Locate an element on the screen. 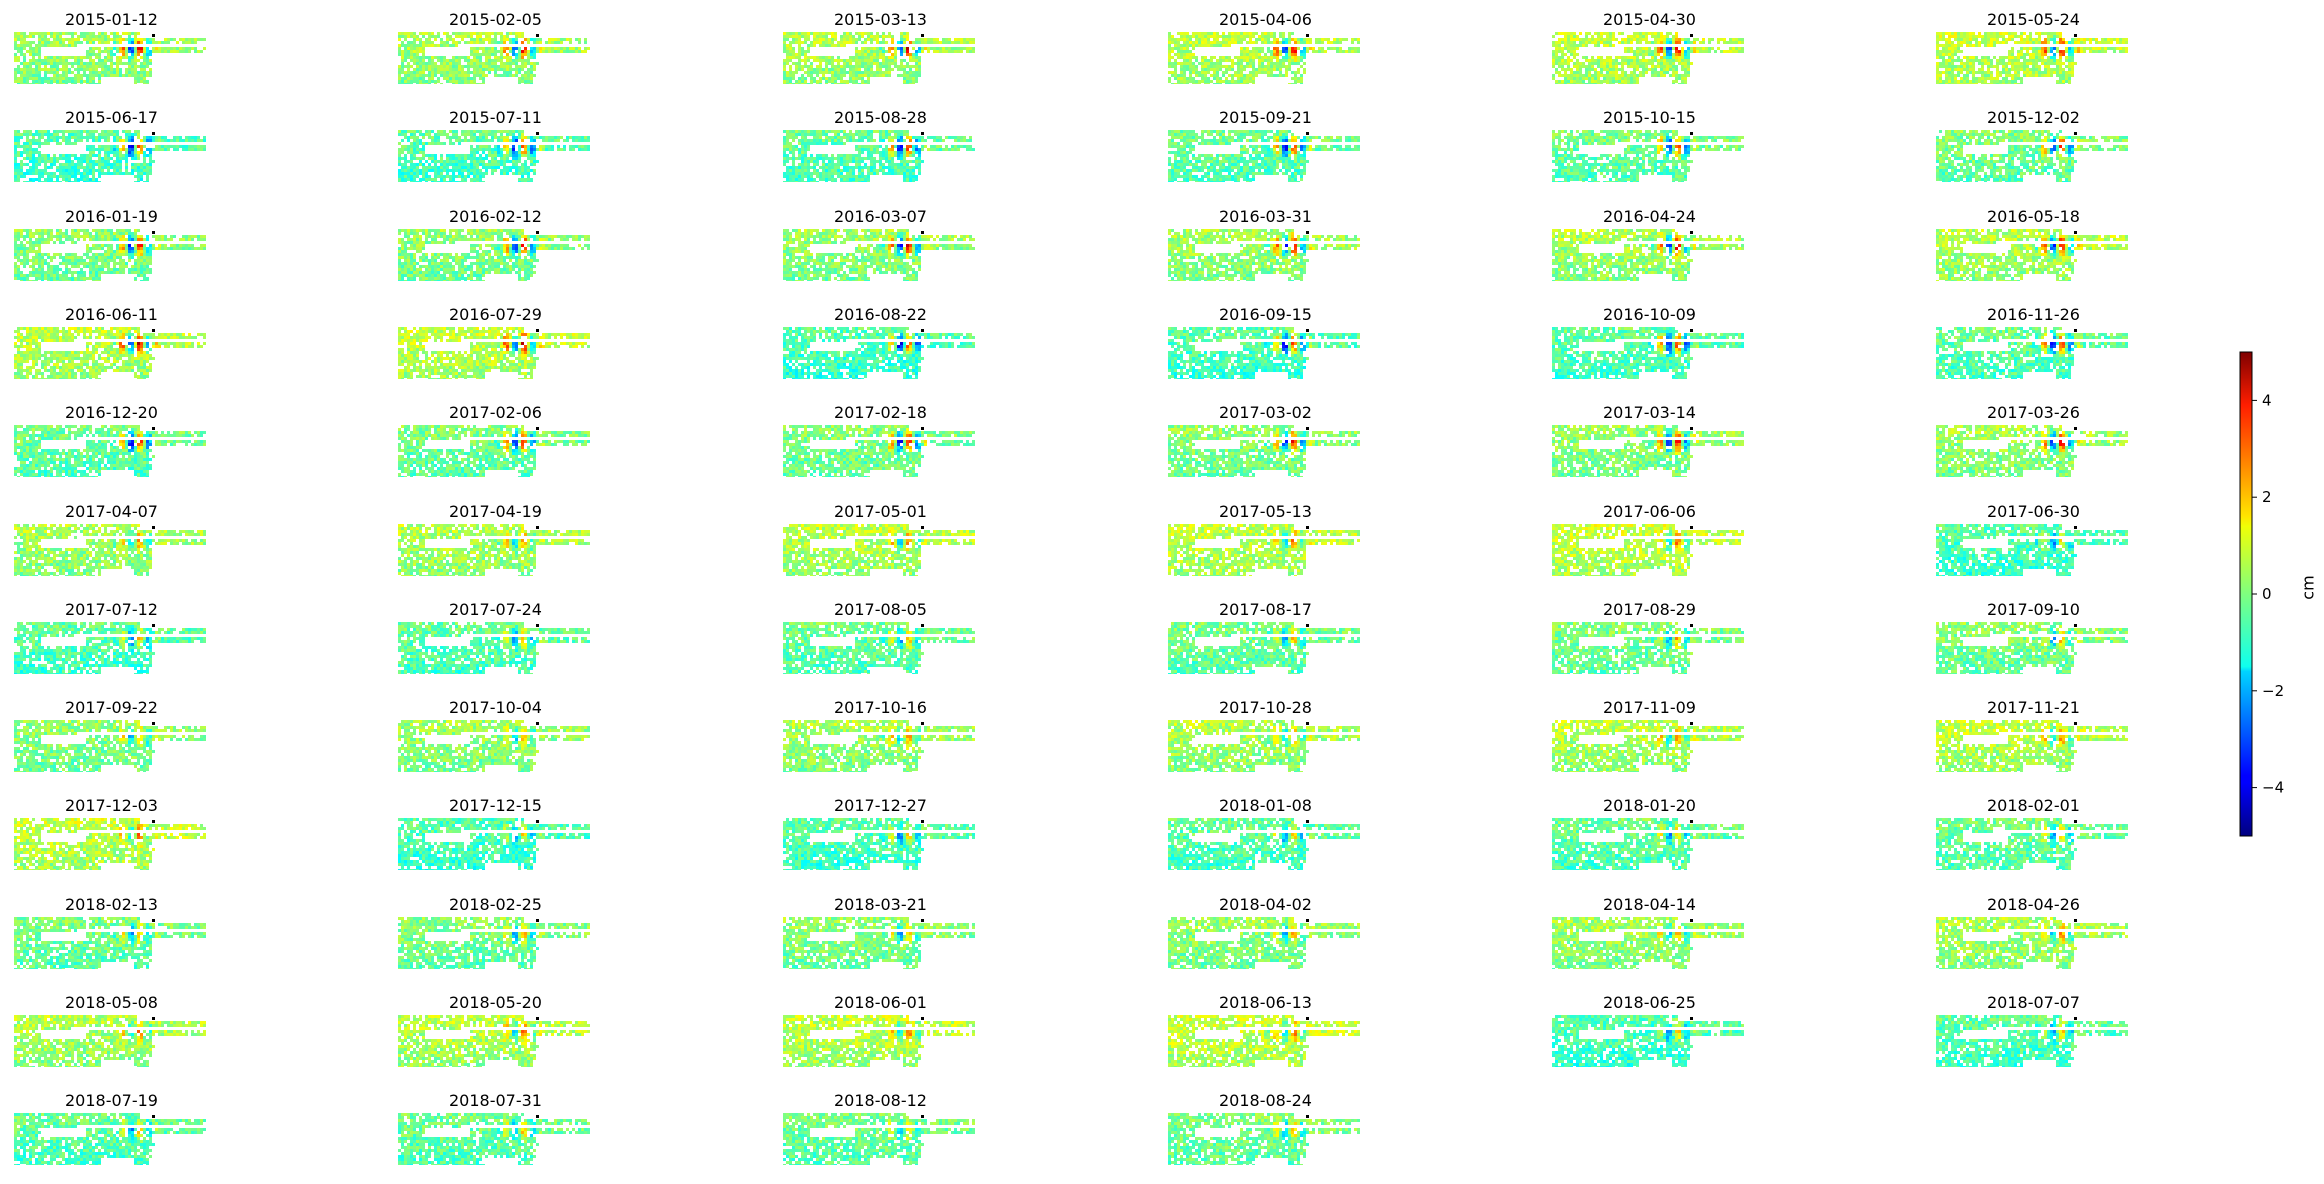 This screenshot has height=1184, width=2324. map-panel: 2015-12-02 is located at coordinates (2033, 145).